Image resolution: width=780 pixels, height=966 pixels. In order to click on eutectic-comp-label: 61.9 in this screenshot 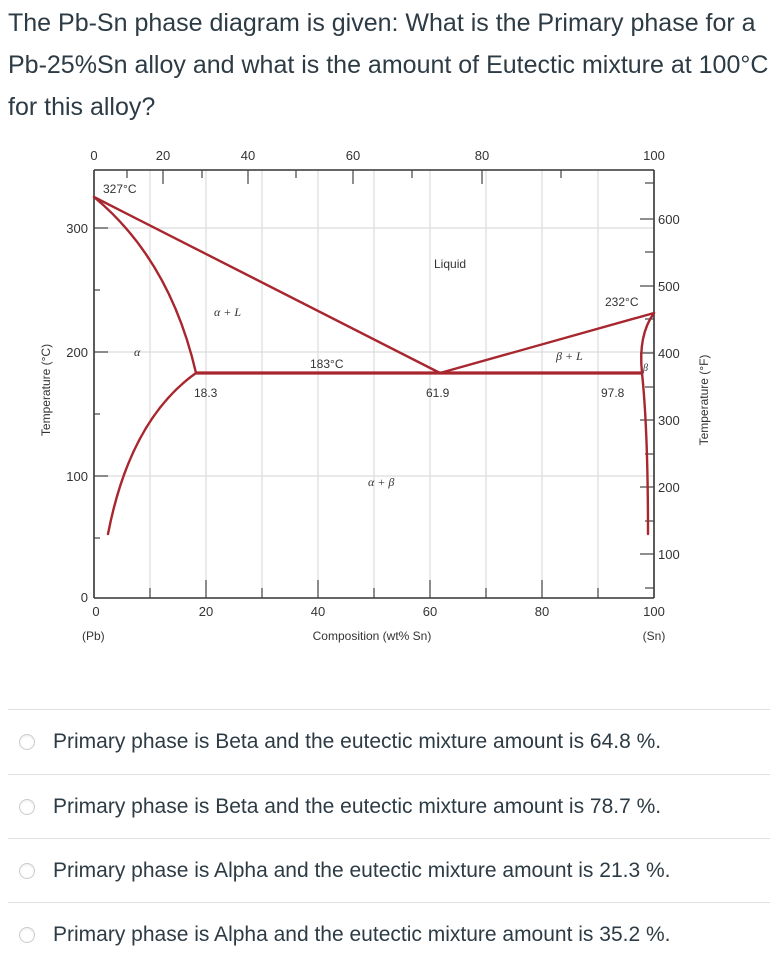, I will do `click(438, 393)`.